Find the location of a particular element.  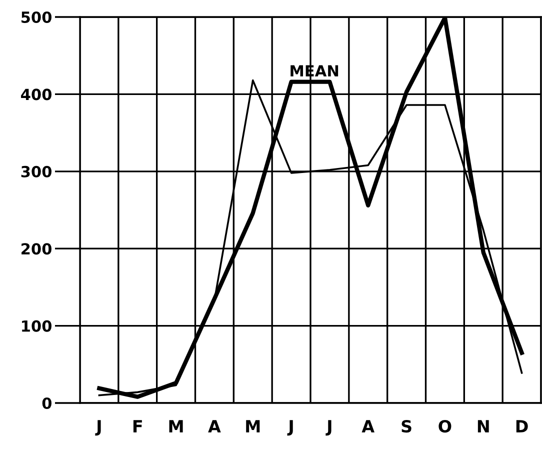

x-tick-label: S is located at coordinates (407, 426).